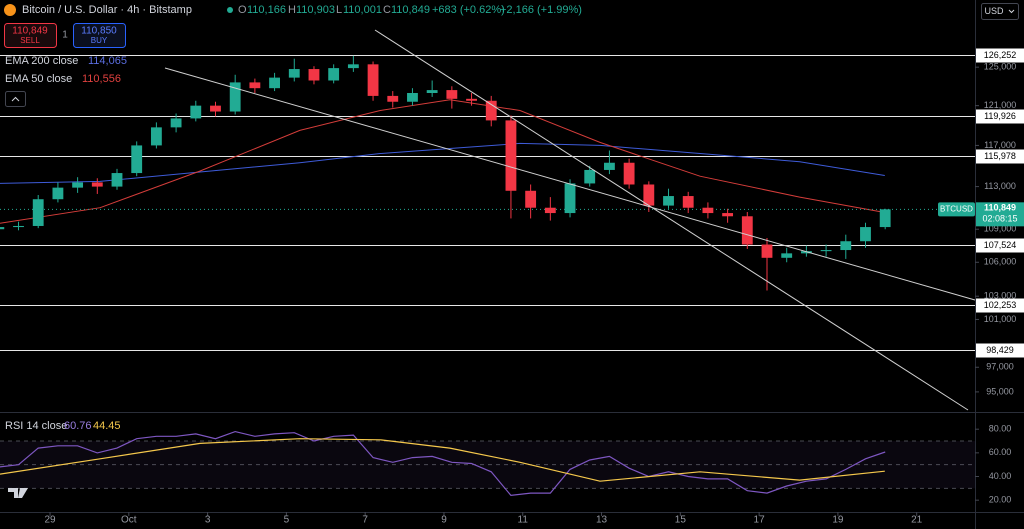  Describe the element at coordinates (917, 520) in the screenshot. I see `x-tick-label: 21` at that location.